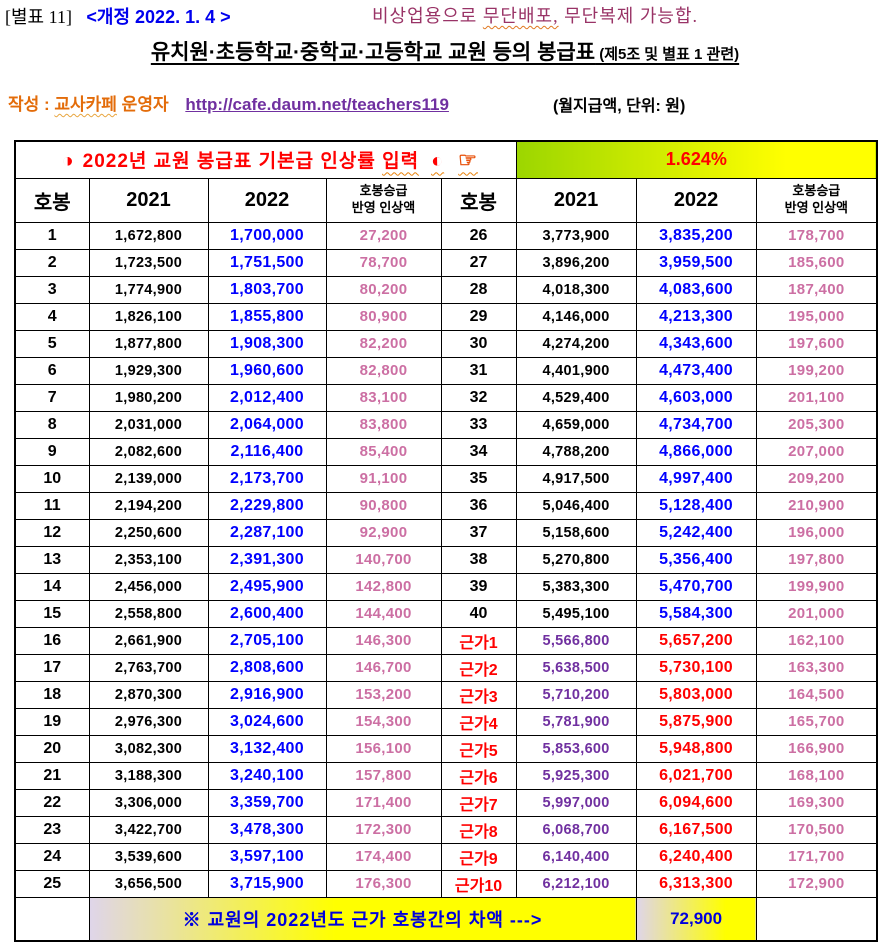 The image size is (890, 948). I want to click on increase-right: 170,500, so click(816, 829).